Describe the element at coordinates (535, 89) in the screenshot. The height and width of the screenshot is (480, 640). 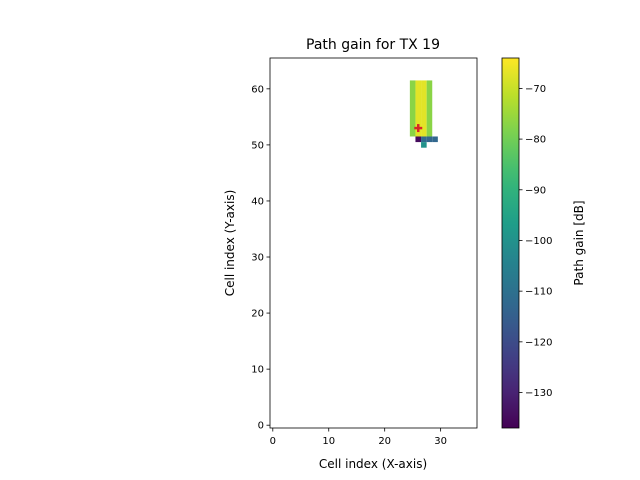
I see `colorbar-tick-label: −70` at that location.